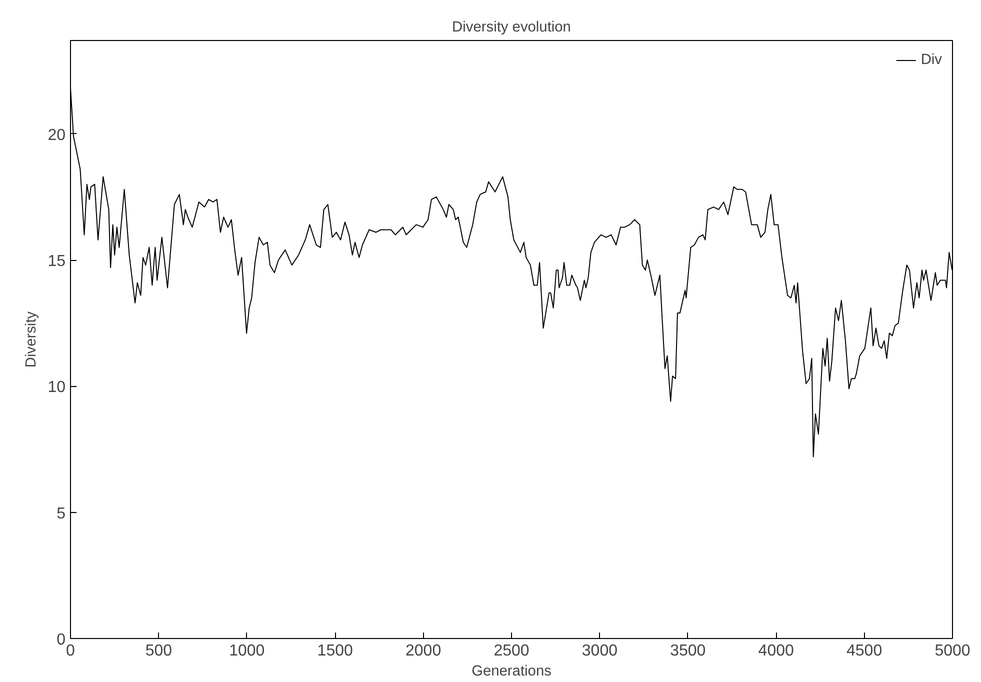  Describe the element at coordinates (57, 135) in the screenshot. I see `y-tick-label: 20` at that location.